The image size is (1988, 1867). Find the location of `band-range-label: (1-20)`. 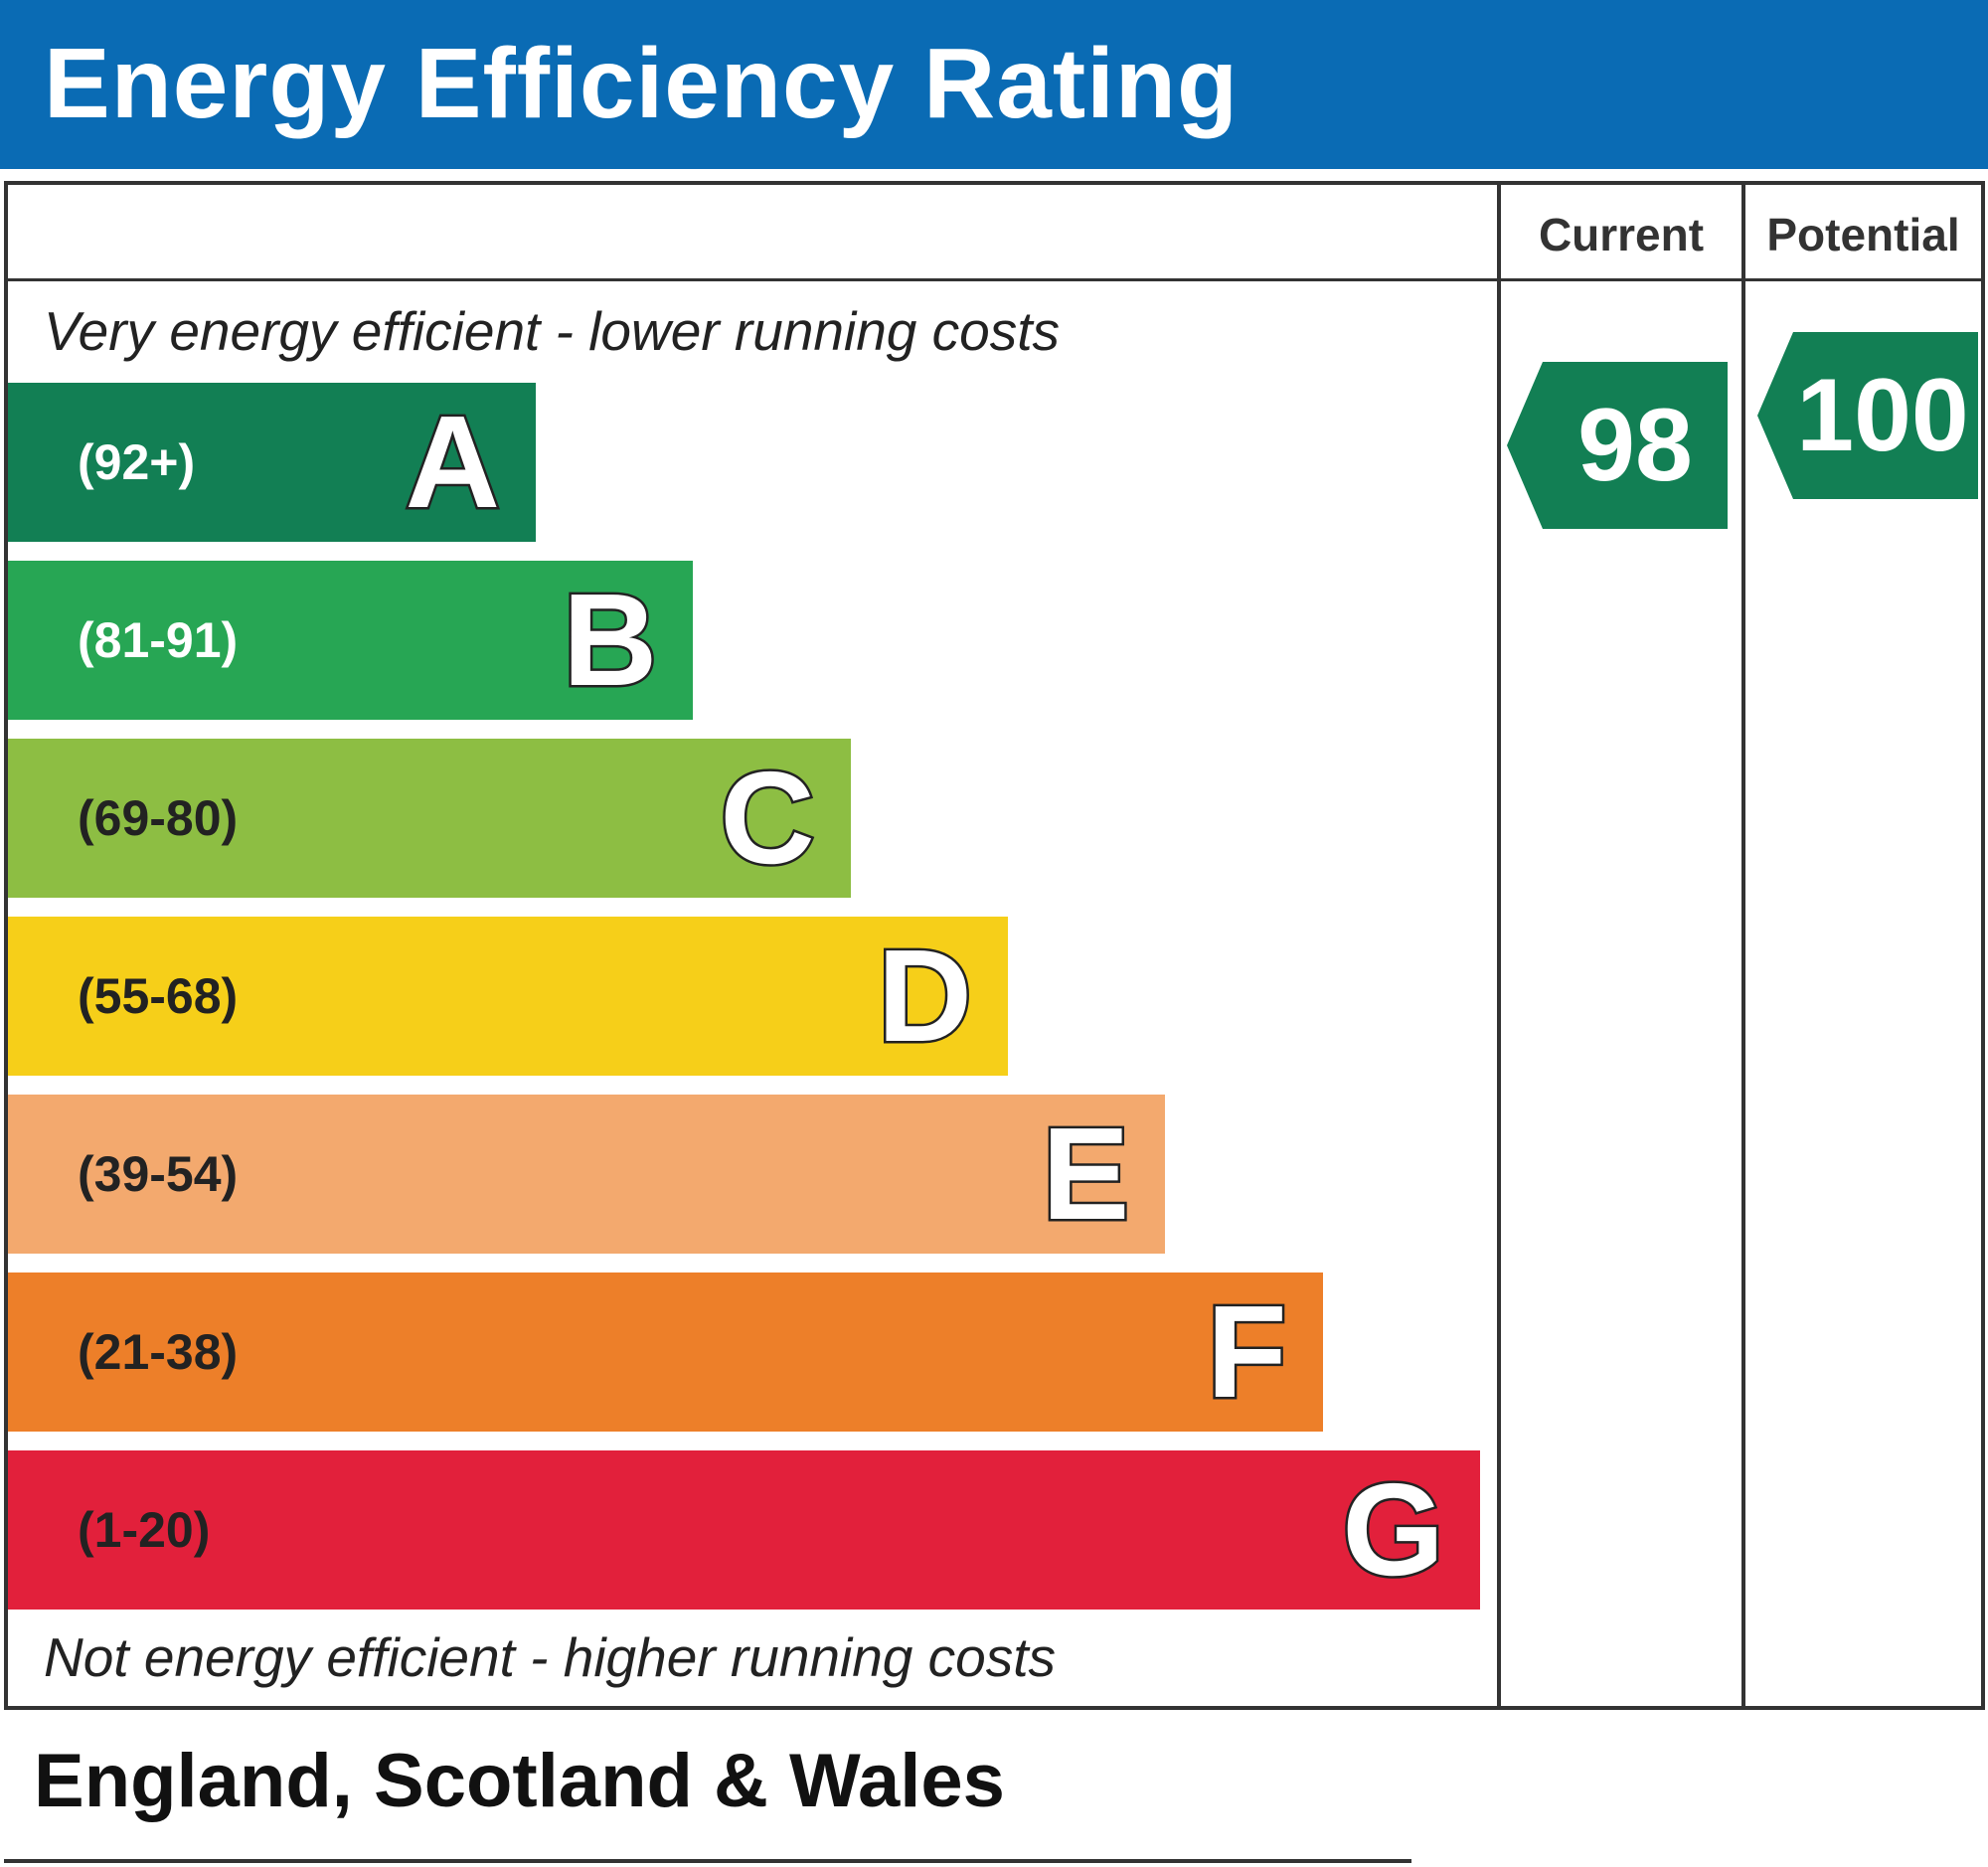

band-range-label: (1-20) is located at coordinates (144, 1530).